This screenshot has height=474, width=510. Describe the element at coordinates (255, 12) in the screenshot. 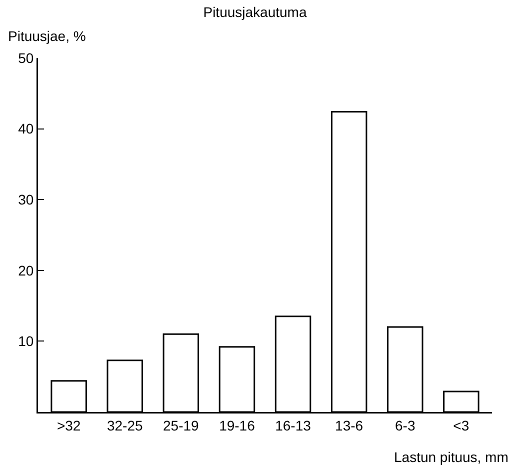

I see `chart-title: Pituusjakautuma` at that location.